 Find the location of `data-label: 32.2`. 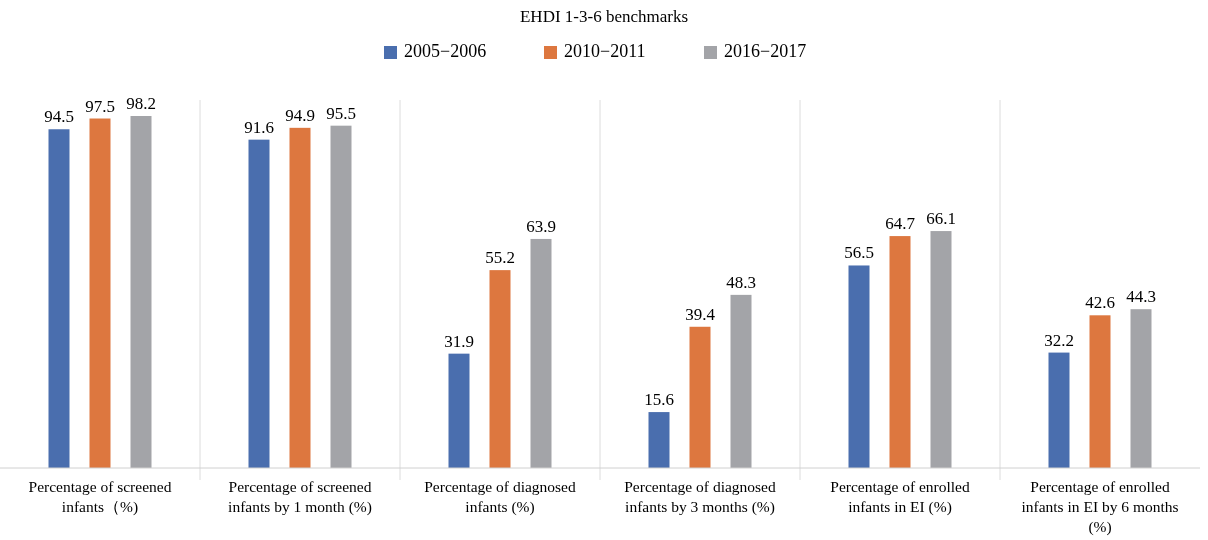

data-label: 32.2 is located at coordinates (1059, 340).